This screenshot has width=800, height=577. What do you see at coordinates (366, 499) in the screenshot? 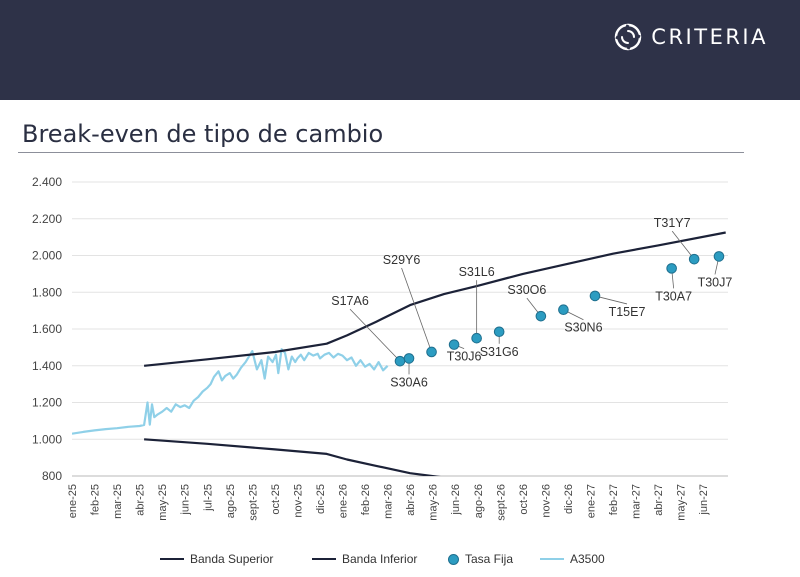
I see `x-tick-label: feb-26` at bounding box center [366, 499].